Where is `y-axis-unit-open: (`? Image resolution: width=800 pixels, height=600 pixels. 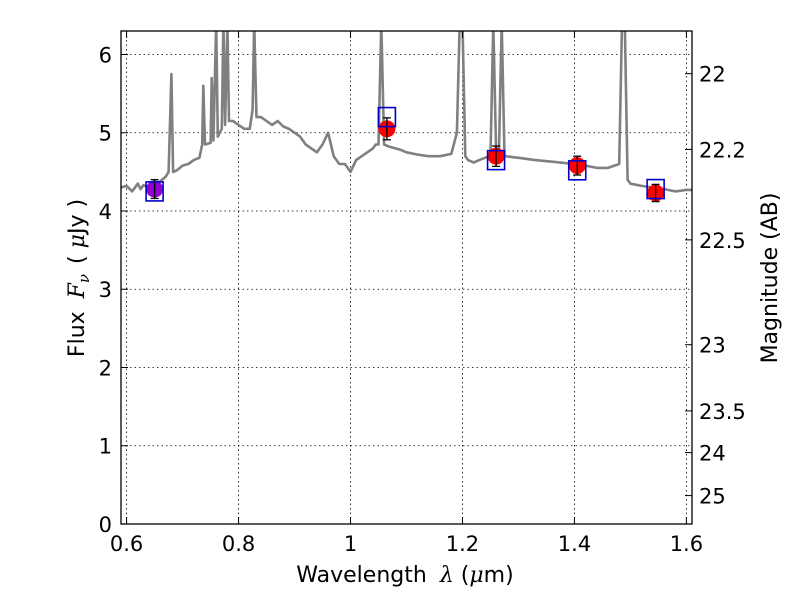
y-axis-unit-open: ( is located at coordinates (77, 259).